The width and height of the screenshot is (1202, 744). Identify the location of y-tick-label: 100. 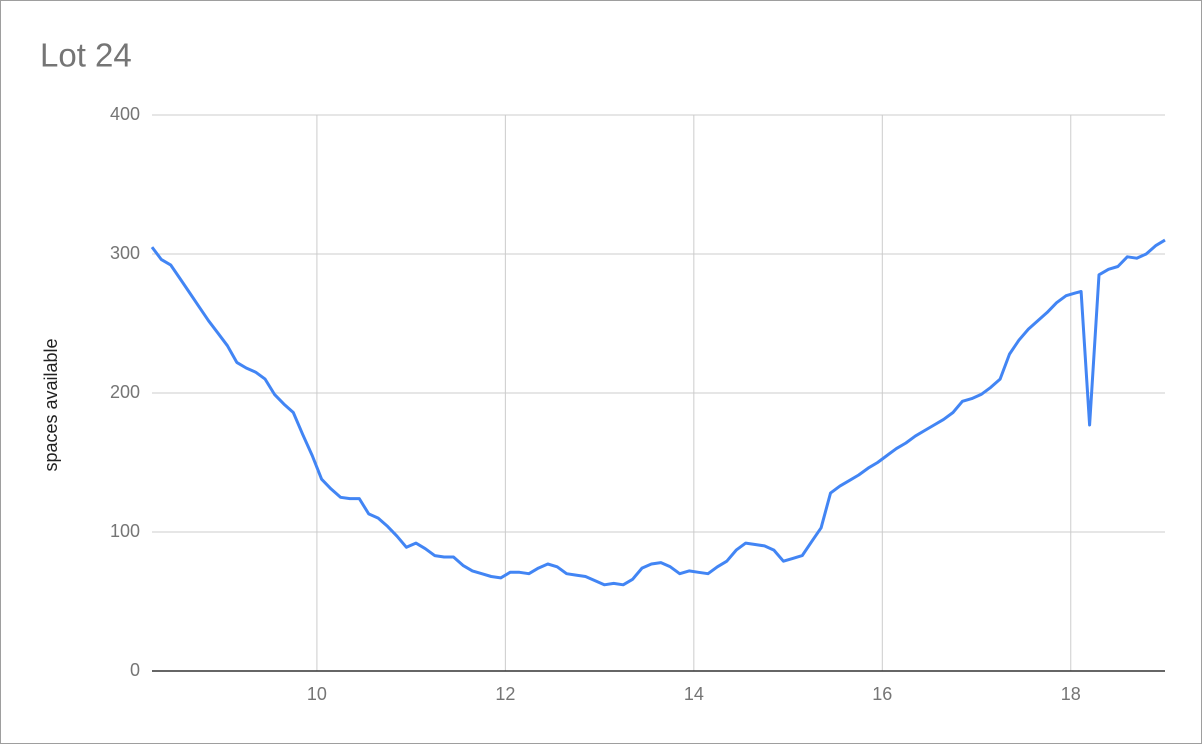
(125, 531).